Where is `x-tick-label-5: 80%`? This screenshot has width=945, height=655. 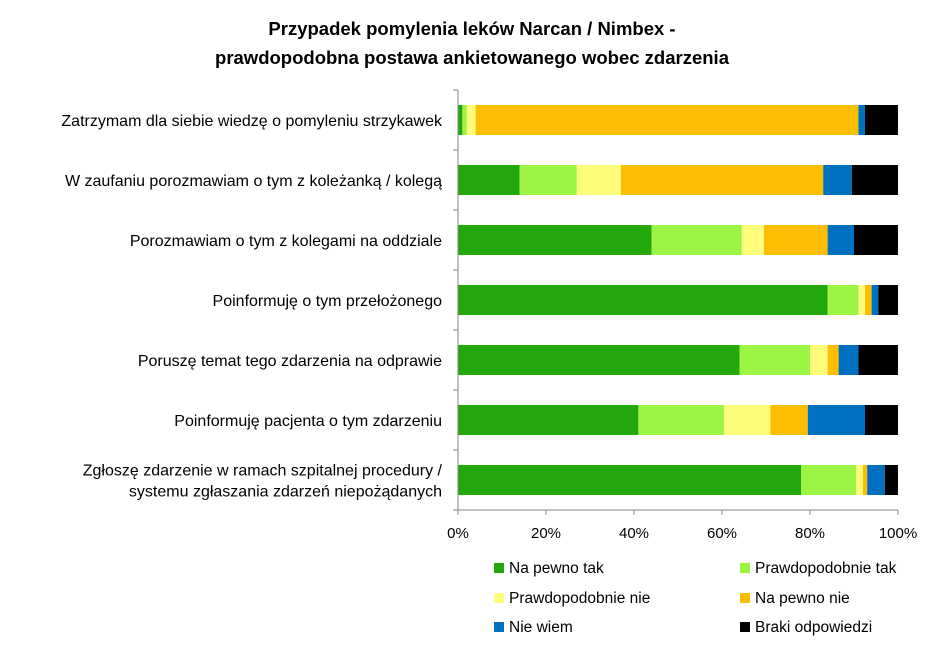
x-tick-label-5: 80% is located at coordinates (810, 533).